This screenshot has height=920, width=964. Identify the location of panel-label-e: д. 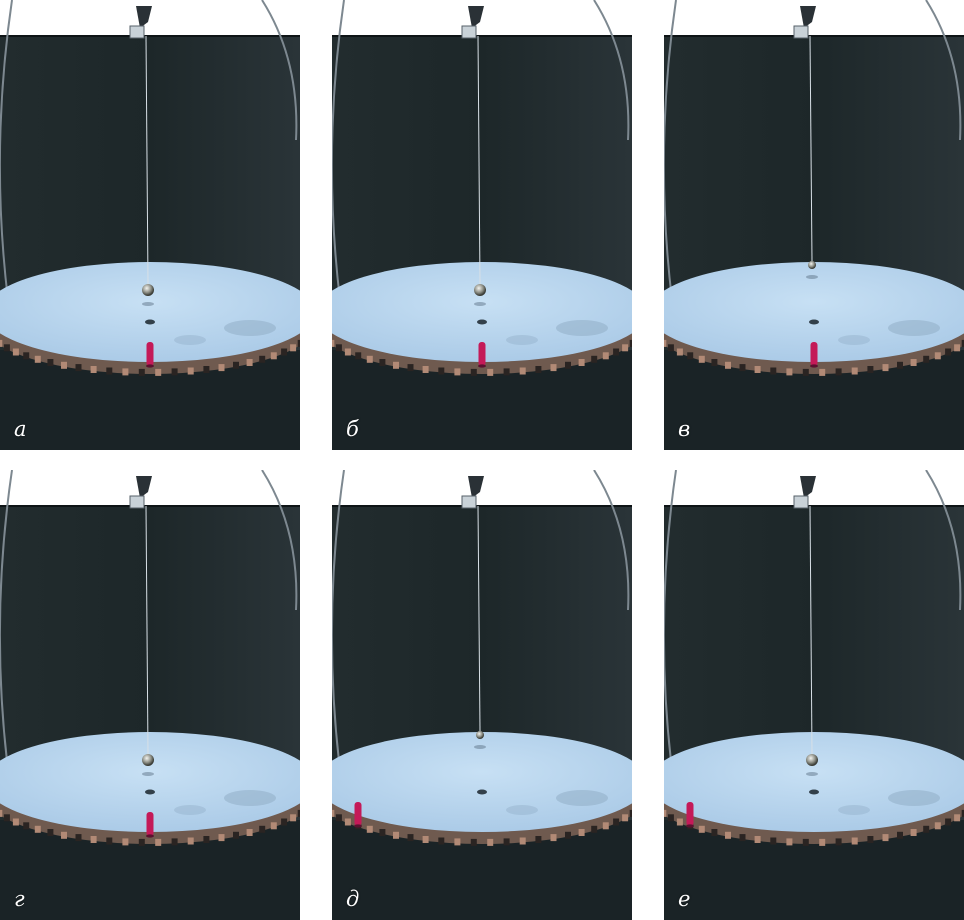
(353, 899).